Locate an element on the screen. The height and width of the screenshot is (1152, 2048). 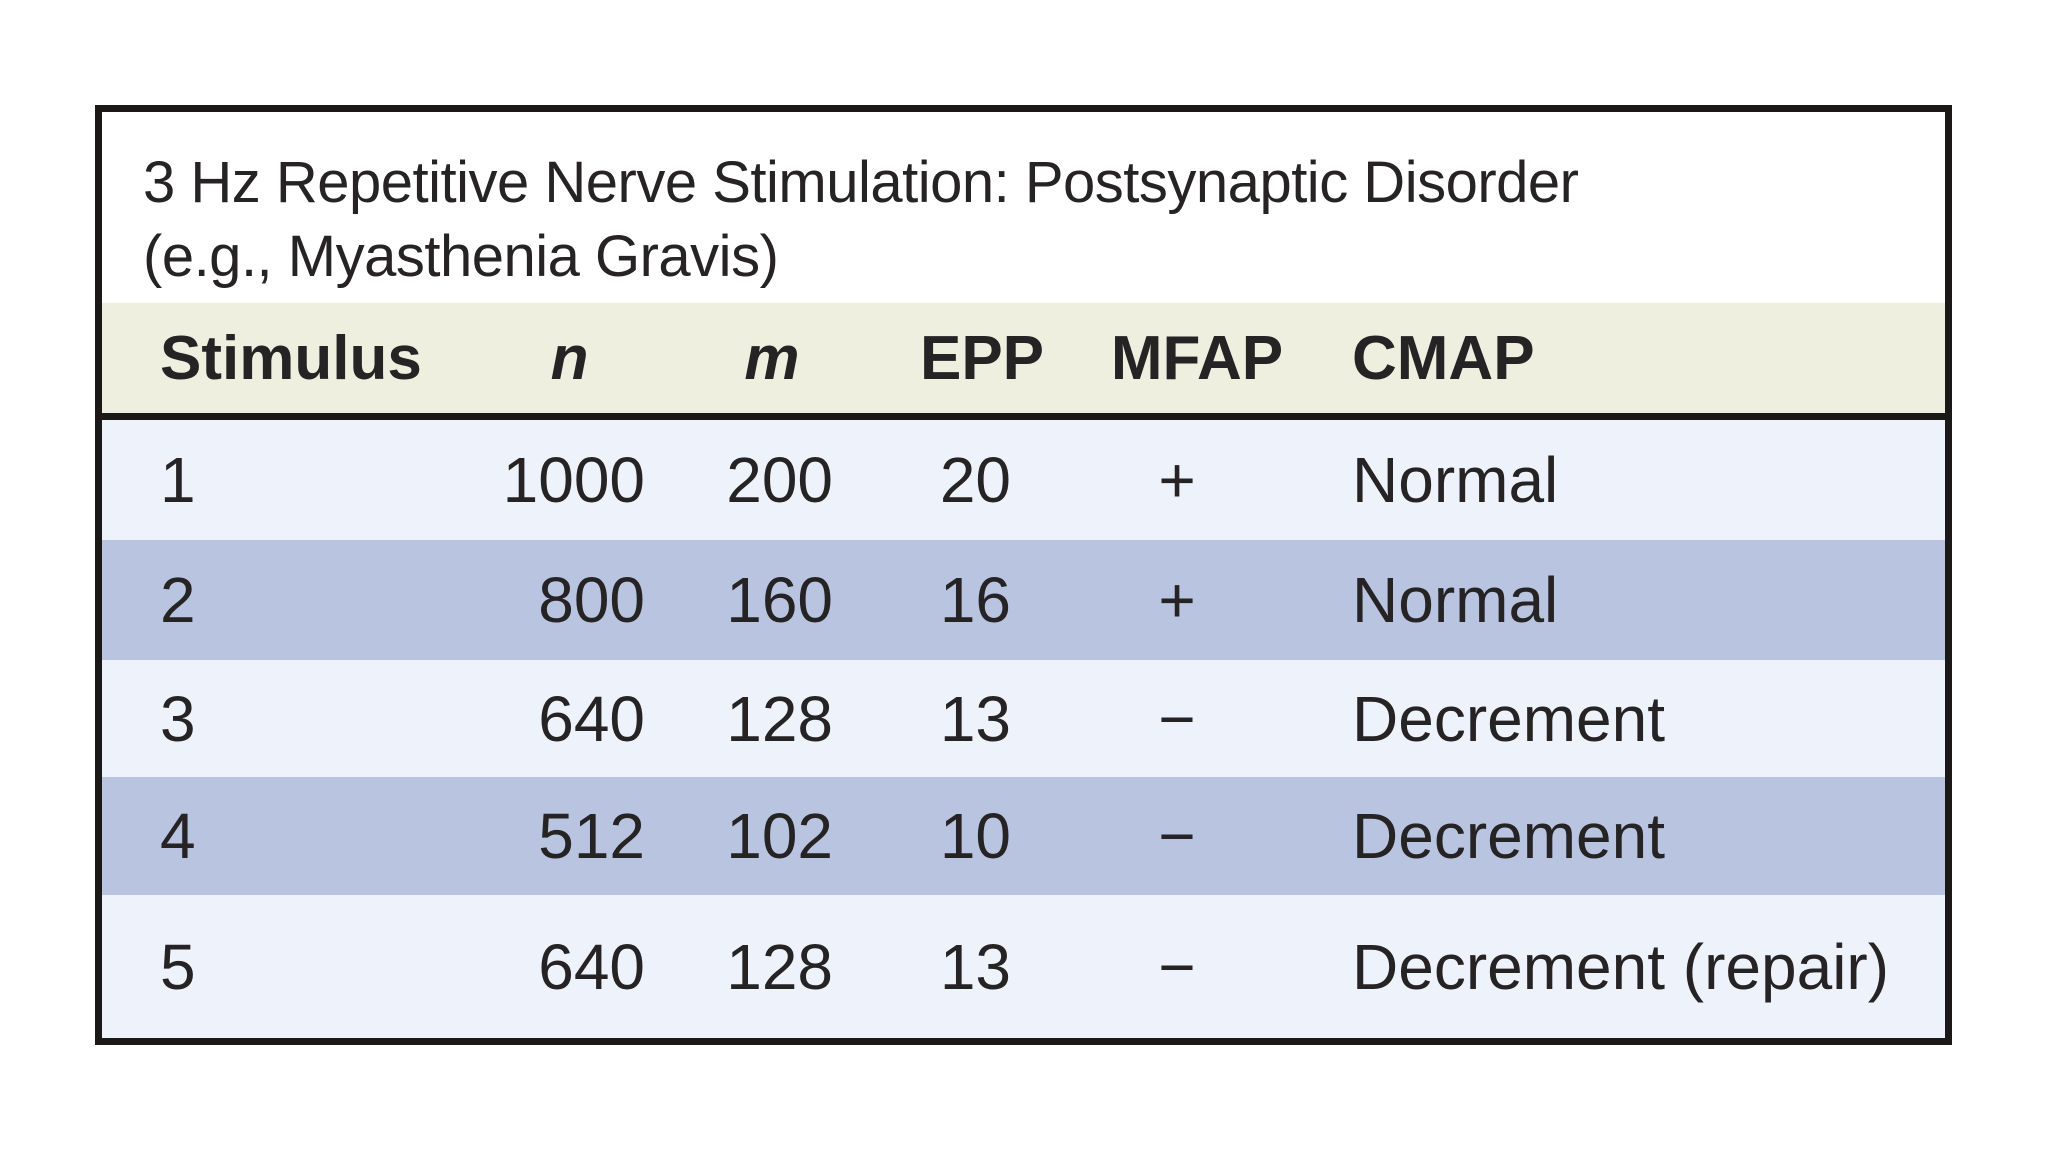
cell-stimulus: 3 is located at coordinates (178, 718).